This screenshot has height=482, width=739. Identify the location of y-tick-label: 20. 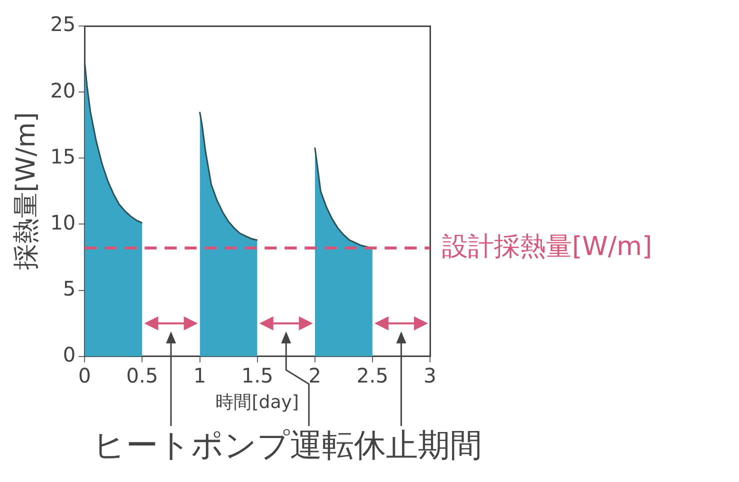
(63, 90).